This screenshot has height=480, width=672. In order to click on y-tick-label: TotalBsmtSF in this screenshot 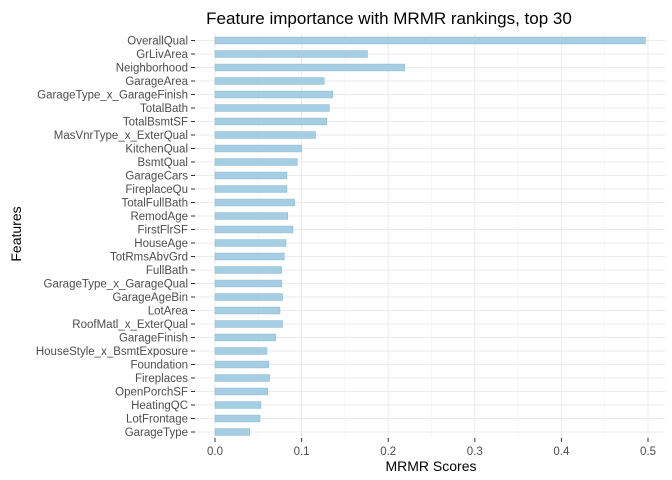, I will do `click(155, 123)`.